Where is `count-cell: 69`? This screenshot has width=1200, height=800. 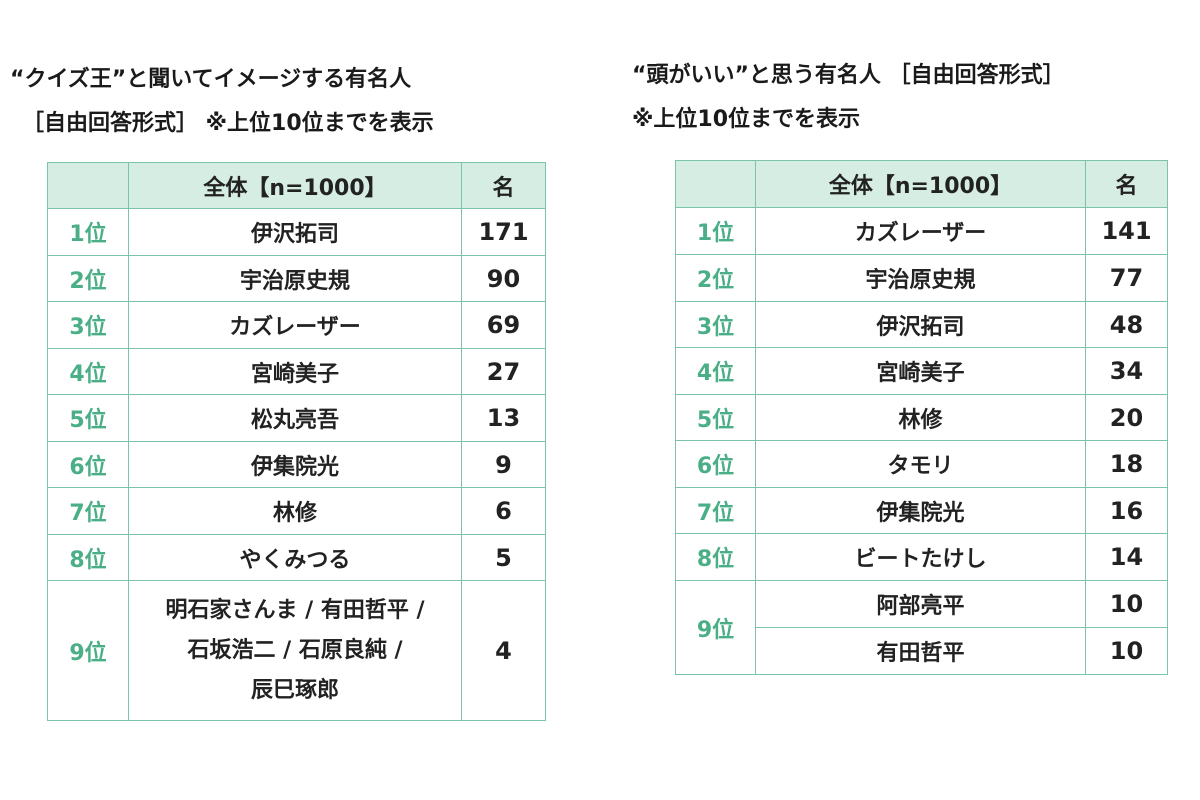 count-cell: 69 is located at coordinates (503, 325).